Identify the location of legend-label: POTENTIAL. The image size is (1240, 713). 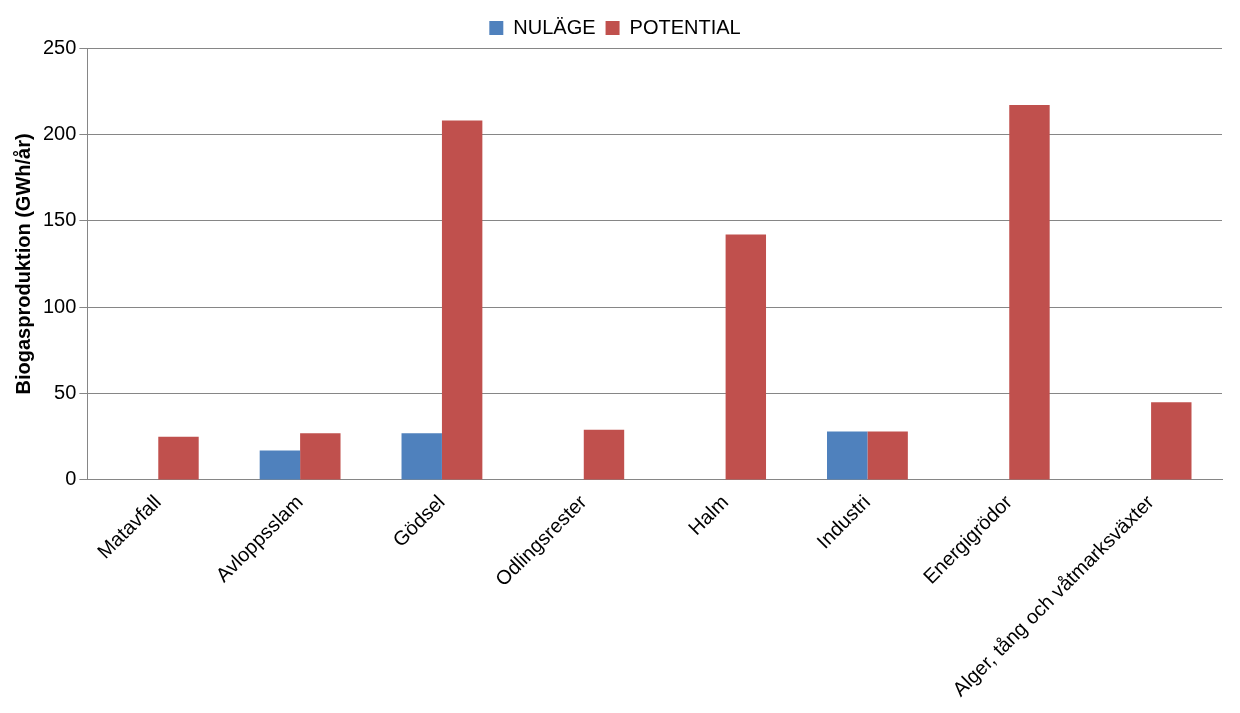
(685, 26).